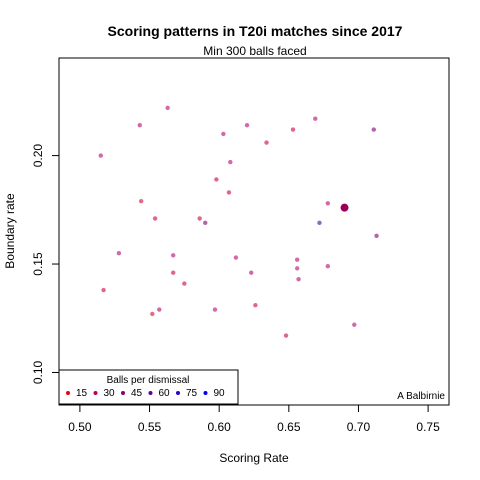 This screenshot has height=480, width=480. Describe the element at coordinates (344, 207) in the screenshot. I see `highlighted-point` at that location.